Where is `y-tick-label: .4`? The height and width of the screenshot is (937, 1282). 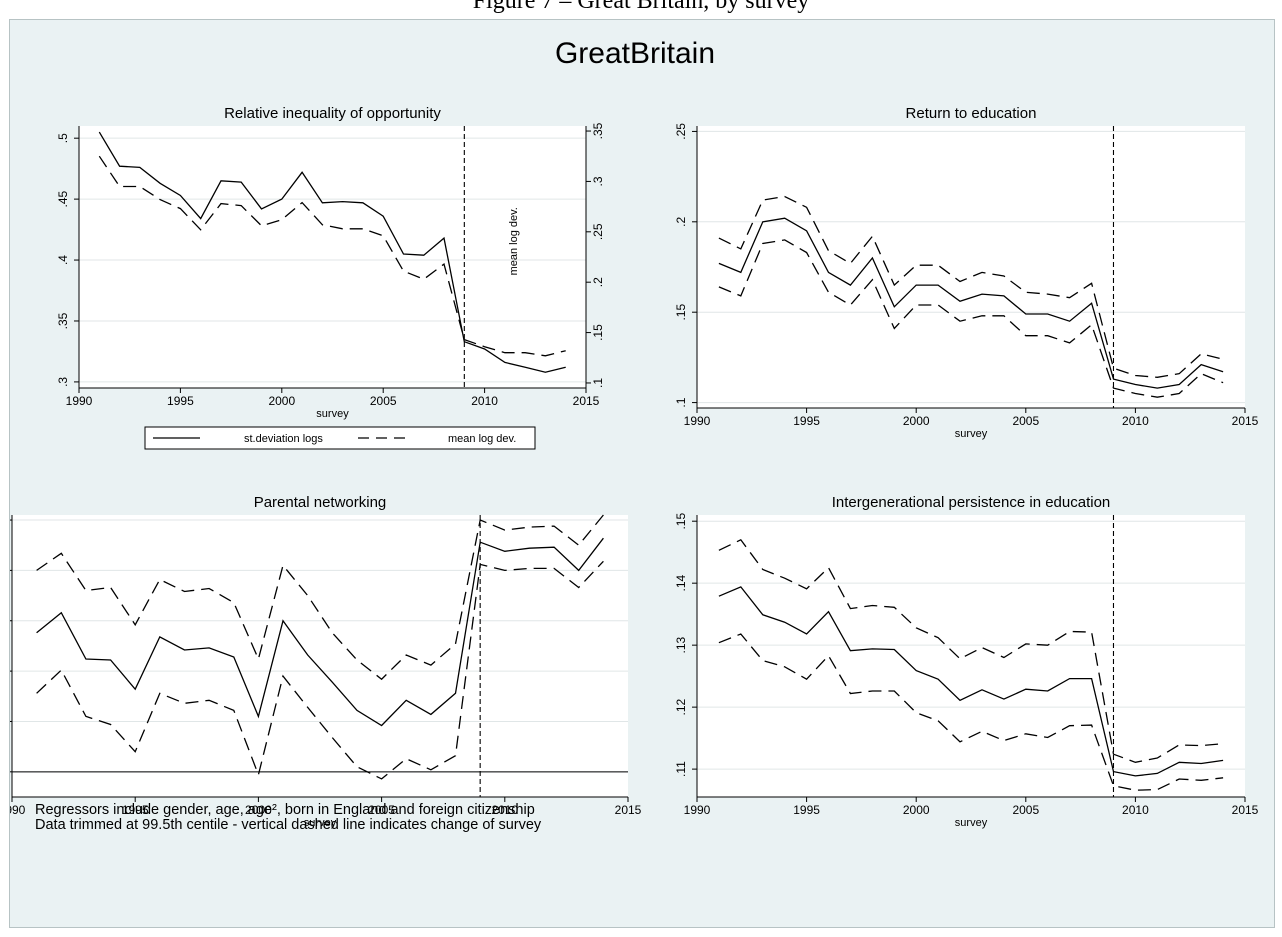 y-tick-label: .4 is located at coordinates (63, 260).